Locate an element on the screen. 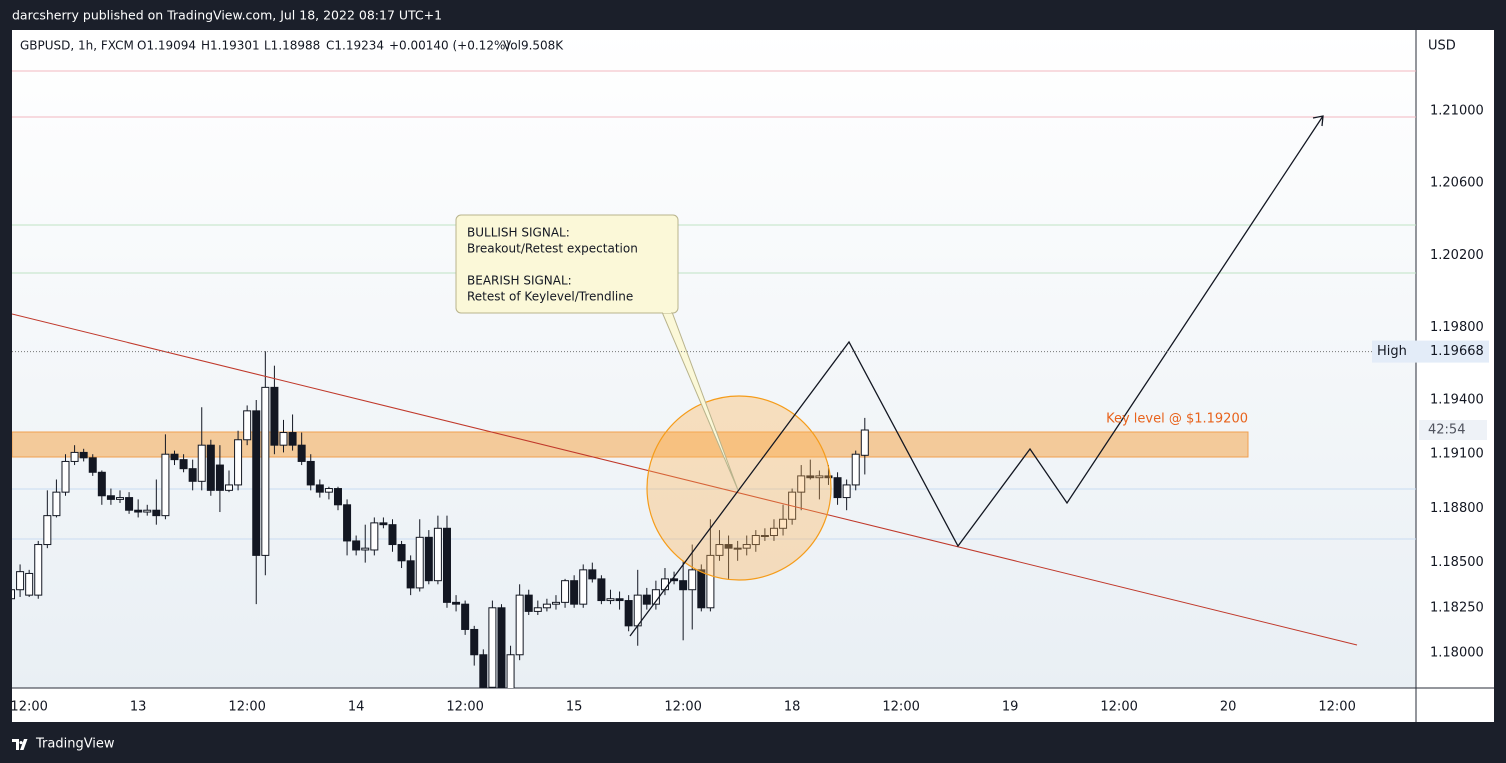 The height and width of the screenshot is (763, 1506). callout-text: Breakout/Retest expectation is located at coordinates (552, 249).